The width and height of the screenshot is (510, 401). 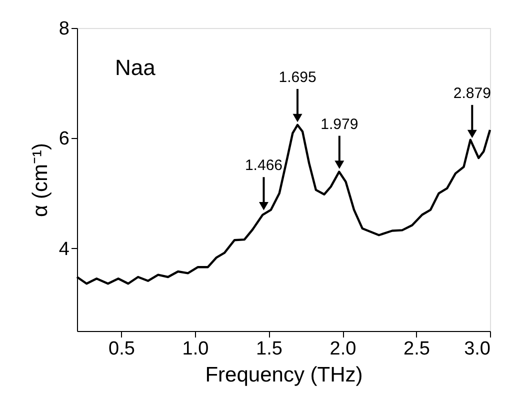 I want to click on y-tick-label: 4, so click(x=64, y=249).